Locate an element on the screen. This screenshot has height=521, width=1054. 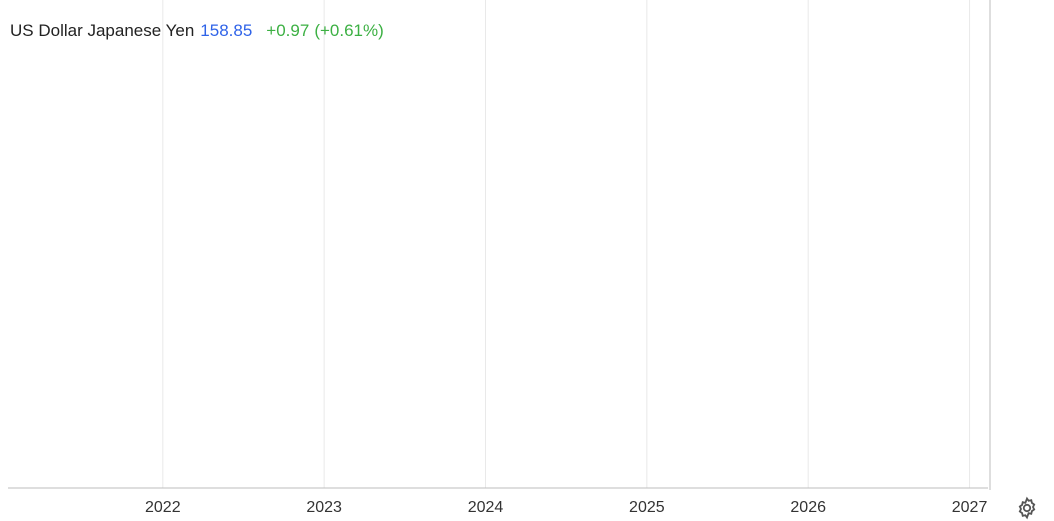
x-tick-label: 2025 is located at coordinates (647, 507).